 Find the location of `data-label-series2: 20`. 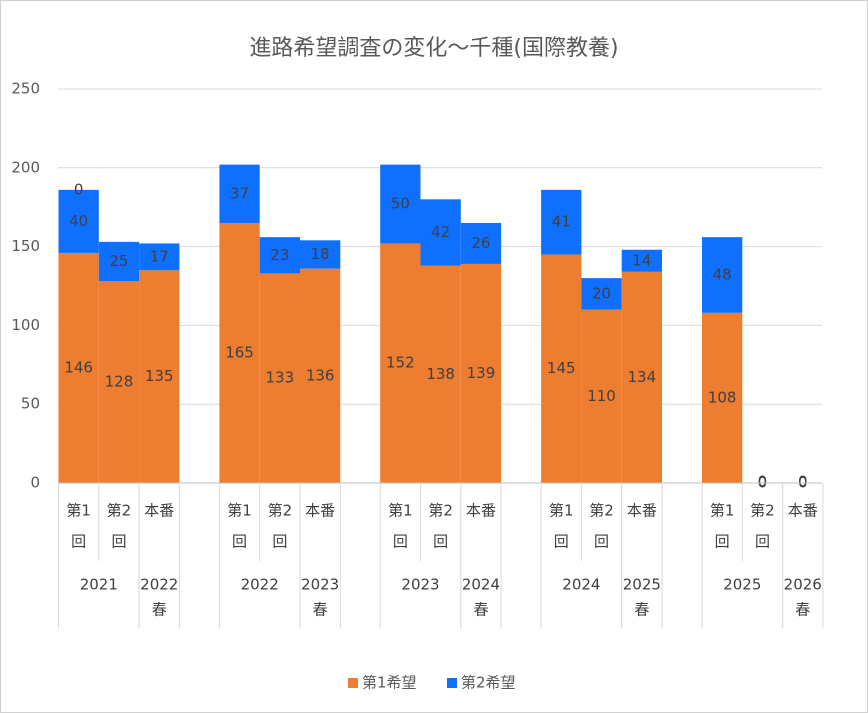

data-label-series2: 20 is located at coordinates (601, 293).